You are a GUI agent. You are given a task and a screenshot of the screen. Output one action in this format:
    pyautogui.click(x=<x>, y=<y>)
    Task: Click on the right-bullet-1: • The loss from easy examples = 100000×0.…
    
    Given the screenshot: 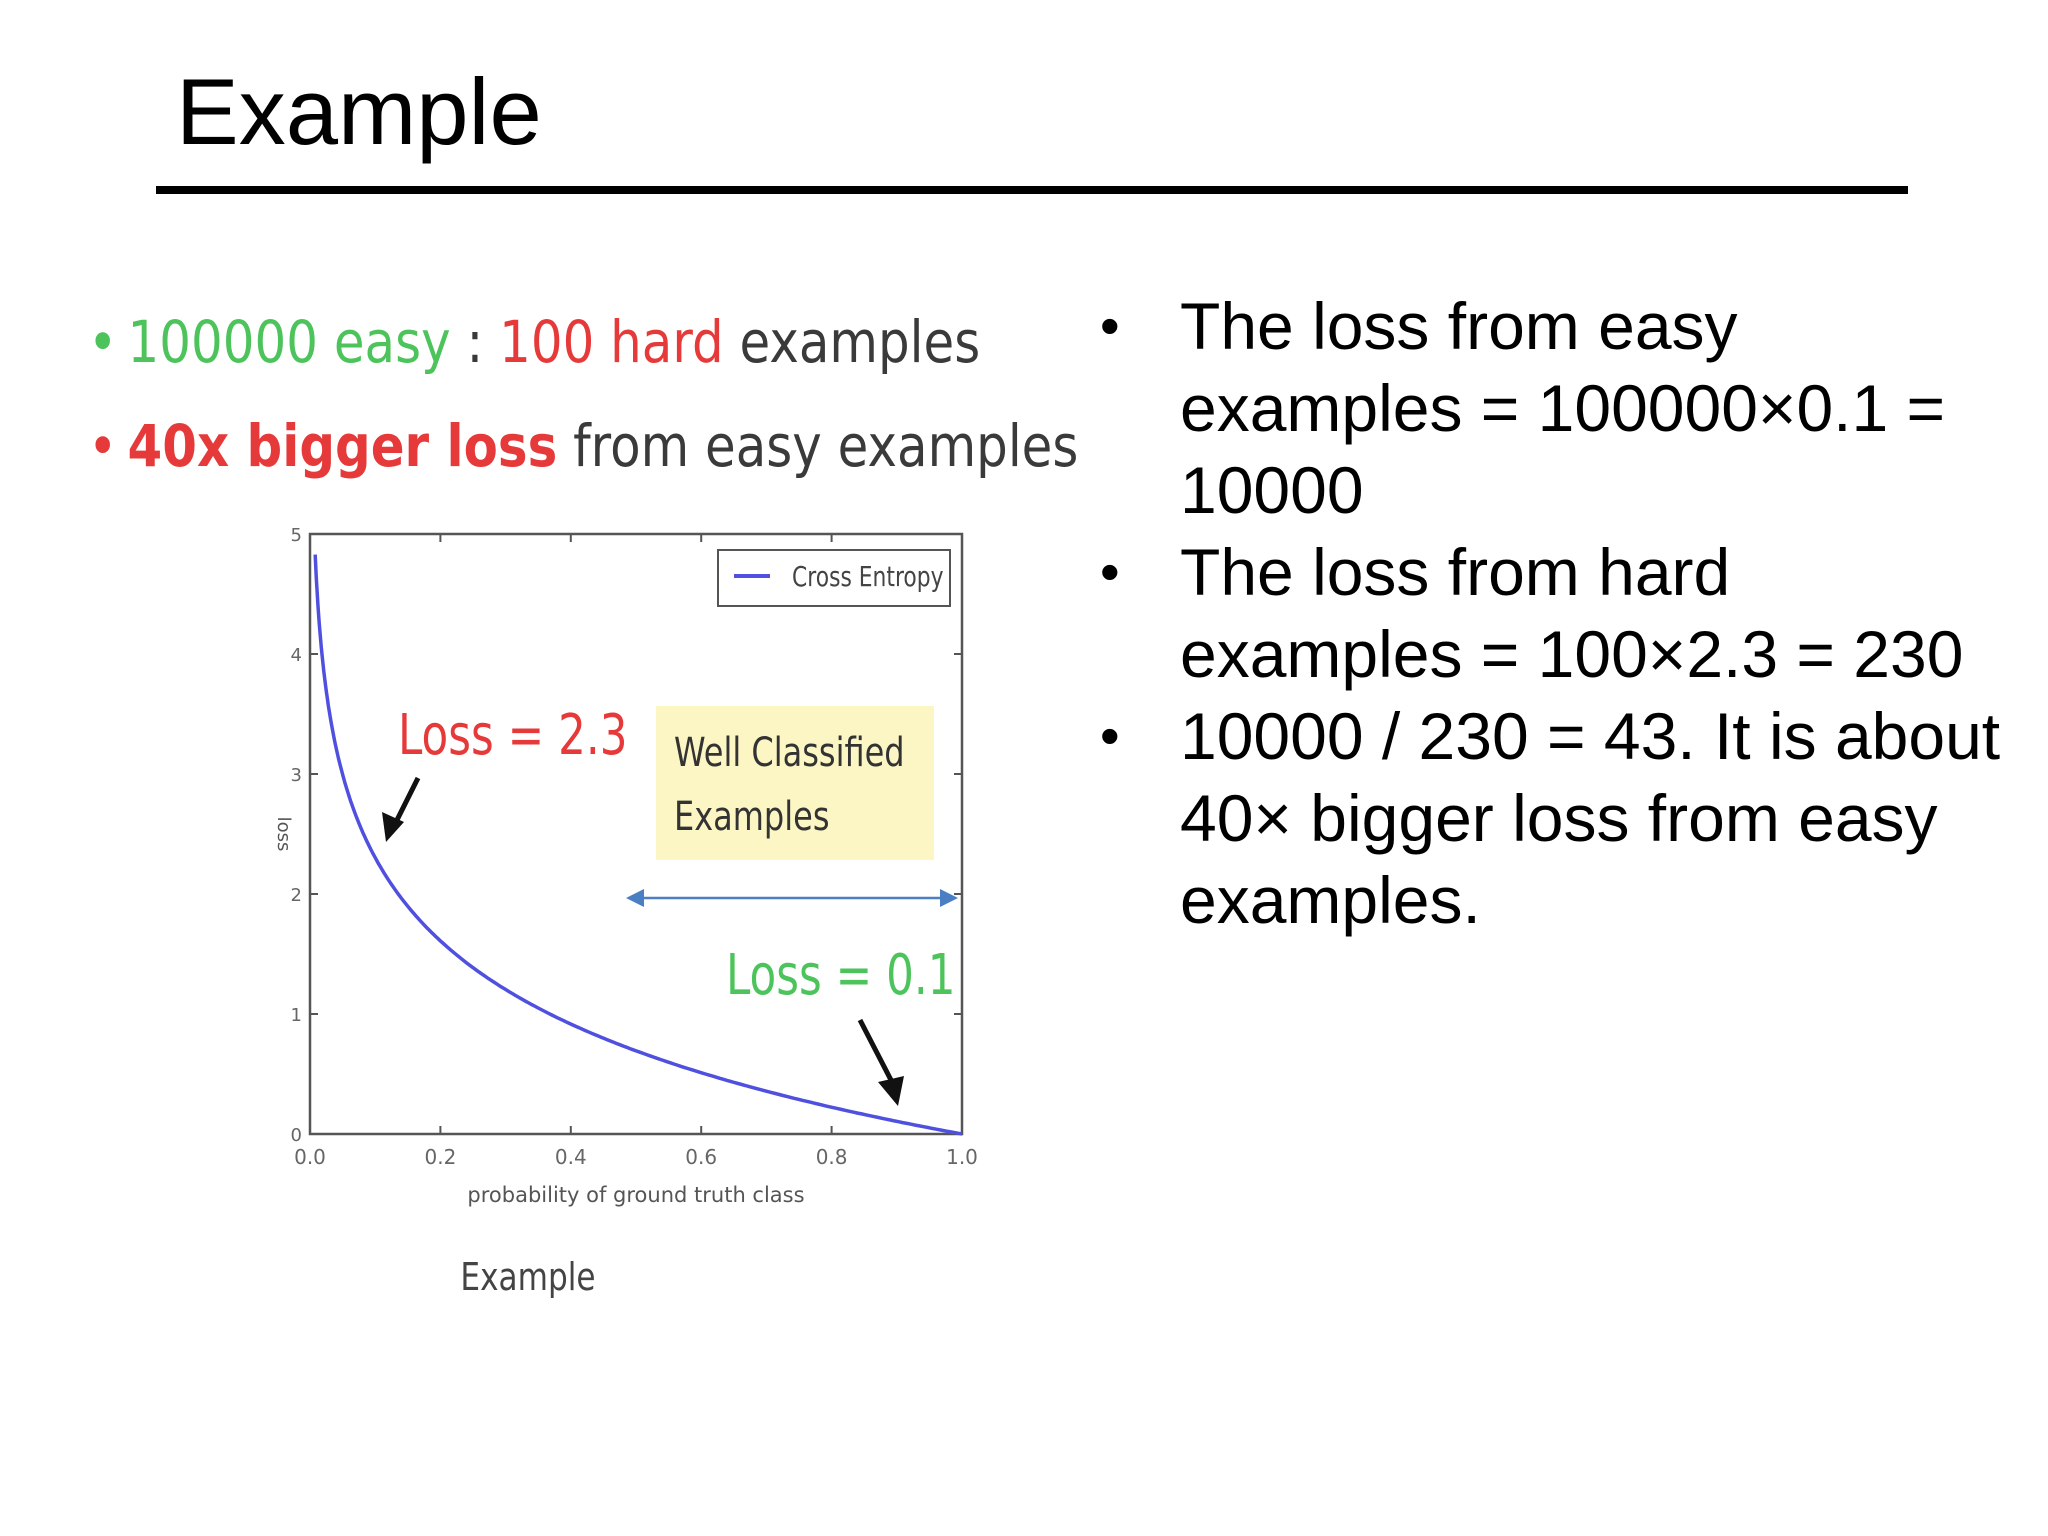 What is the action you would take?
    pyautogui.click(x=1560, y=408)
    